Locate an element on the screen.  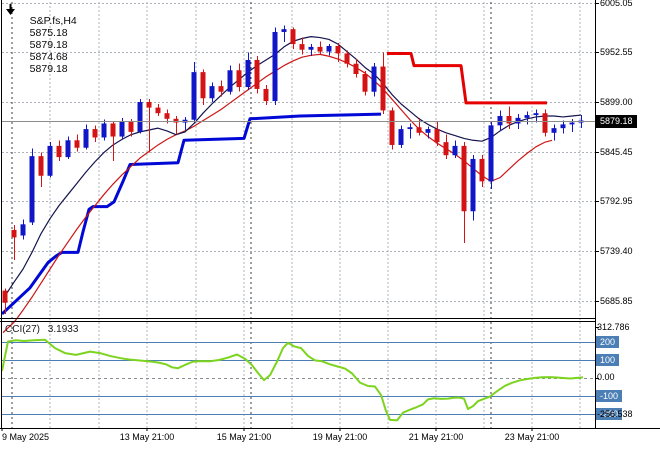
cci-level-badge: 100 is located at coordinates (608, 360).